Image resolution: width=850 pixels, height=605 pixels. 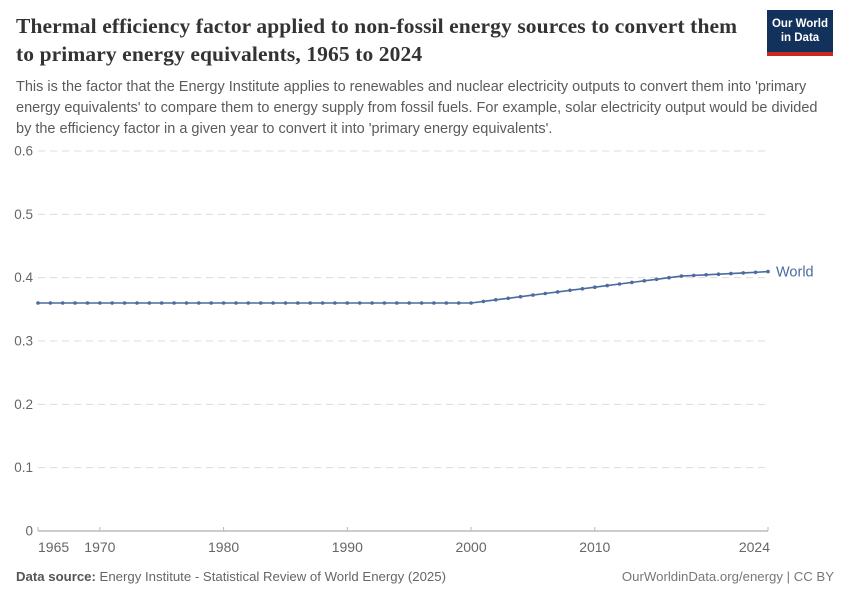 What do you see at coordinates (174, 303) in the screenshot?
I see `data-point-1976` at bounding box center [174, 303].